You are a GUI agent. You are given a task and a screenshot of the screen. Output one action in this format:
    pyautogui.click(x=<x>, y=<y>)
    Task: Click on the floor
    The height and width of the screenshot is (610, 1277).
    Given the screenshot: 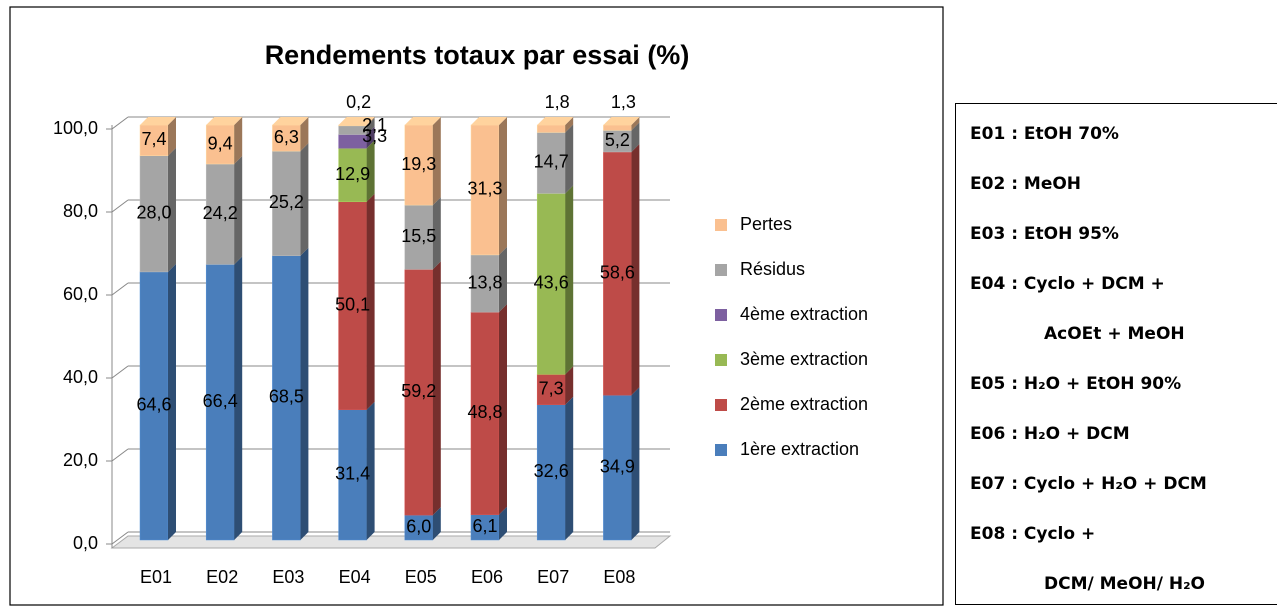 What is the action you would take?
    pyautogui.click(x=391, y=542)
    